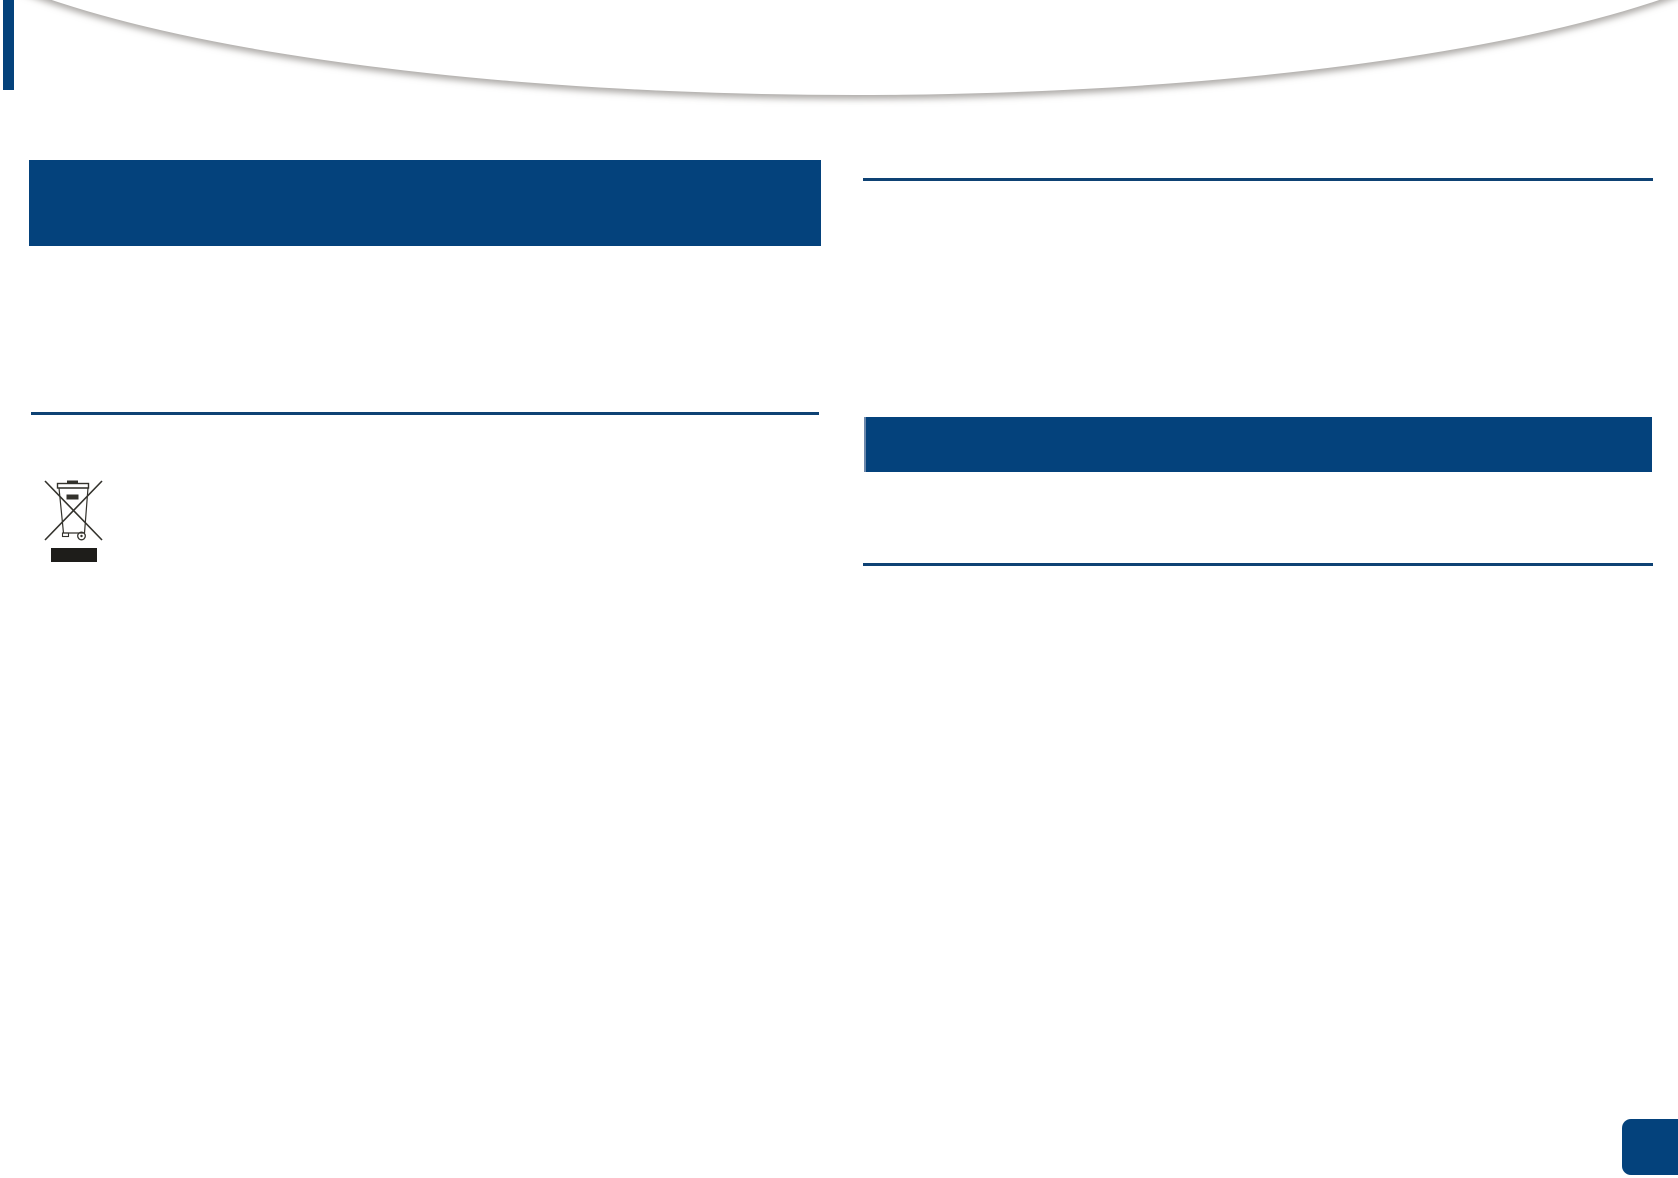 This screenshot has height=1178, width=1678. What do you see at coordinates (1258, 444) in the screenshot?
I see `section-header-block` at bounding box center [1258, 444].